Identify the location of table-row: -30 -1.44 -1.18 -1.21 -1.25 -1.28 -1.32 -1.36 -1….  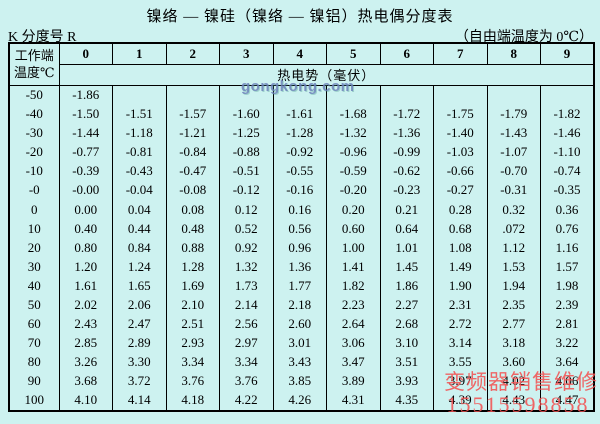
(301, 133).